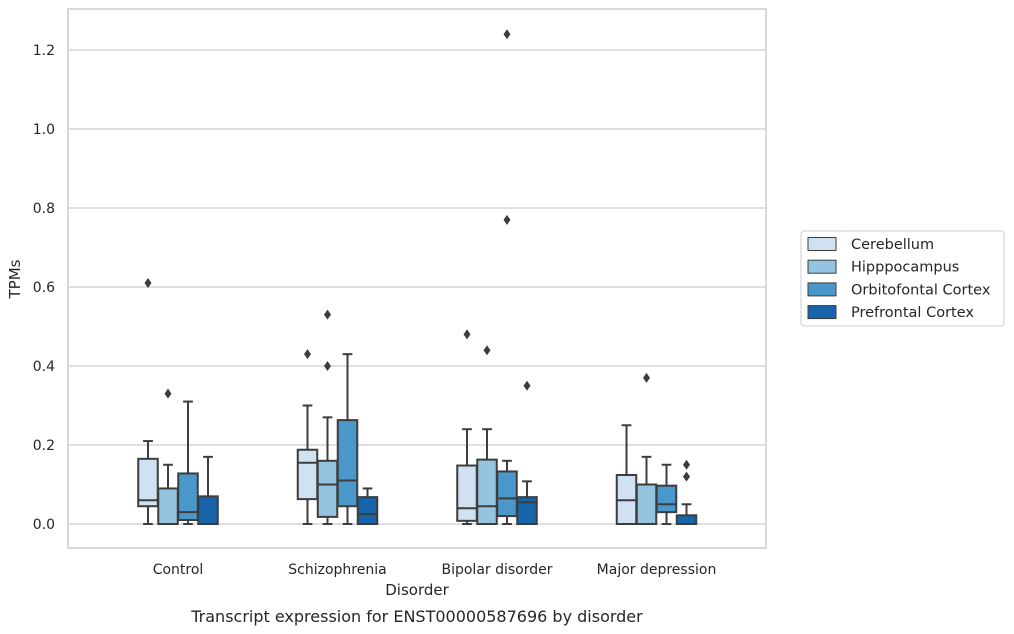 This screenshot has width=1014, height=634. I want to click on legend-label: Prefrontal Cortex, so click(912, 313).